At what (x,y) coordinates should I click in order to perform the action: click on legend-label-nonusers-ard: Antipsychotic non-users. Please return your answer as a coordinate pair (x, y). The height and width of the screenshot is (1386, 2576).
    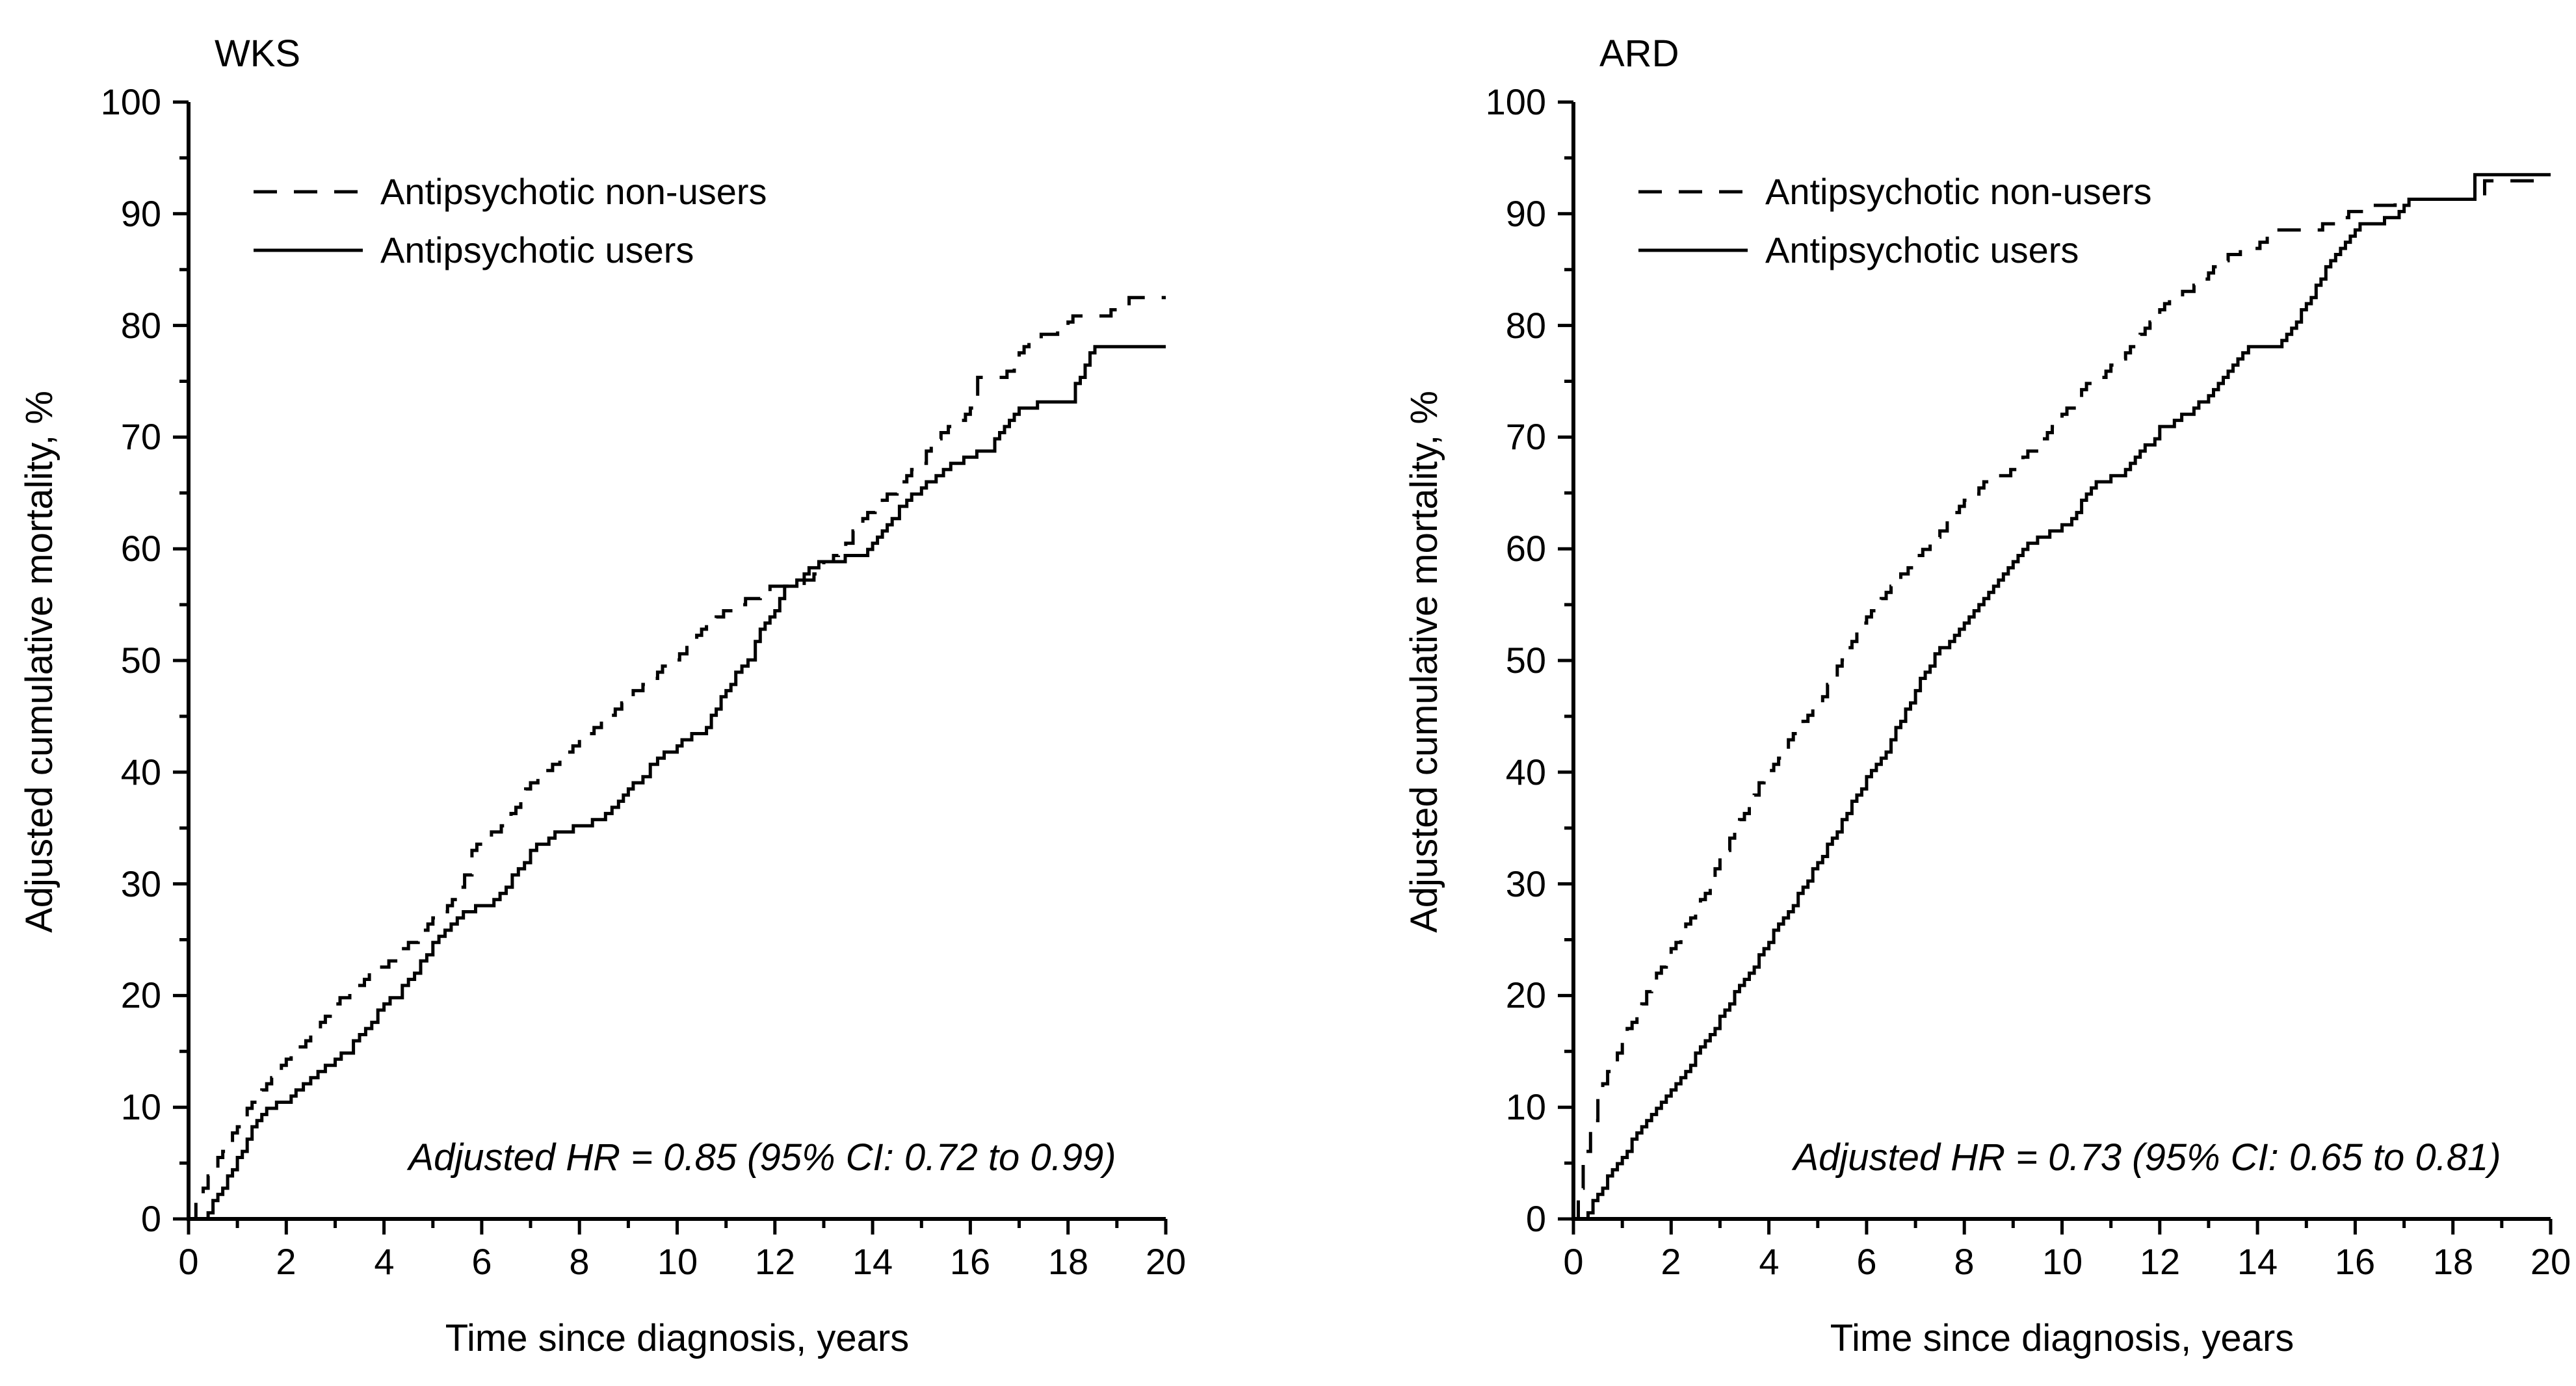
    Looking at the image, I should click on (1958, 191).